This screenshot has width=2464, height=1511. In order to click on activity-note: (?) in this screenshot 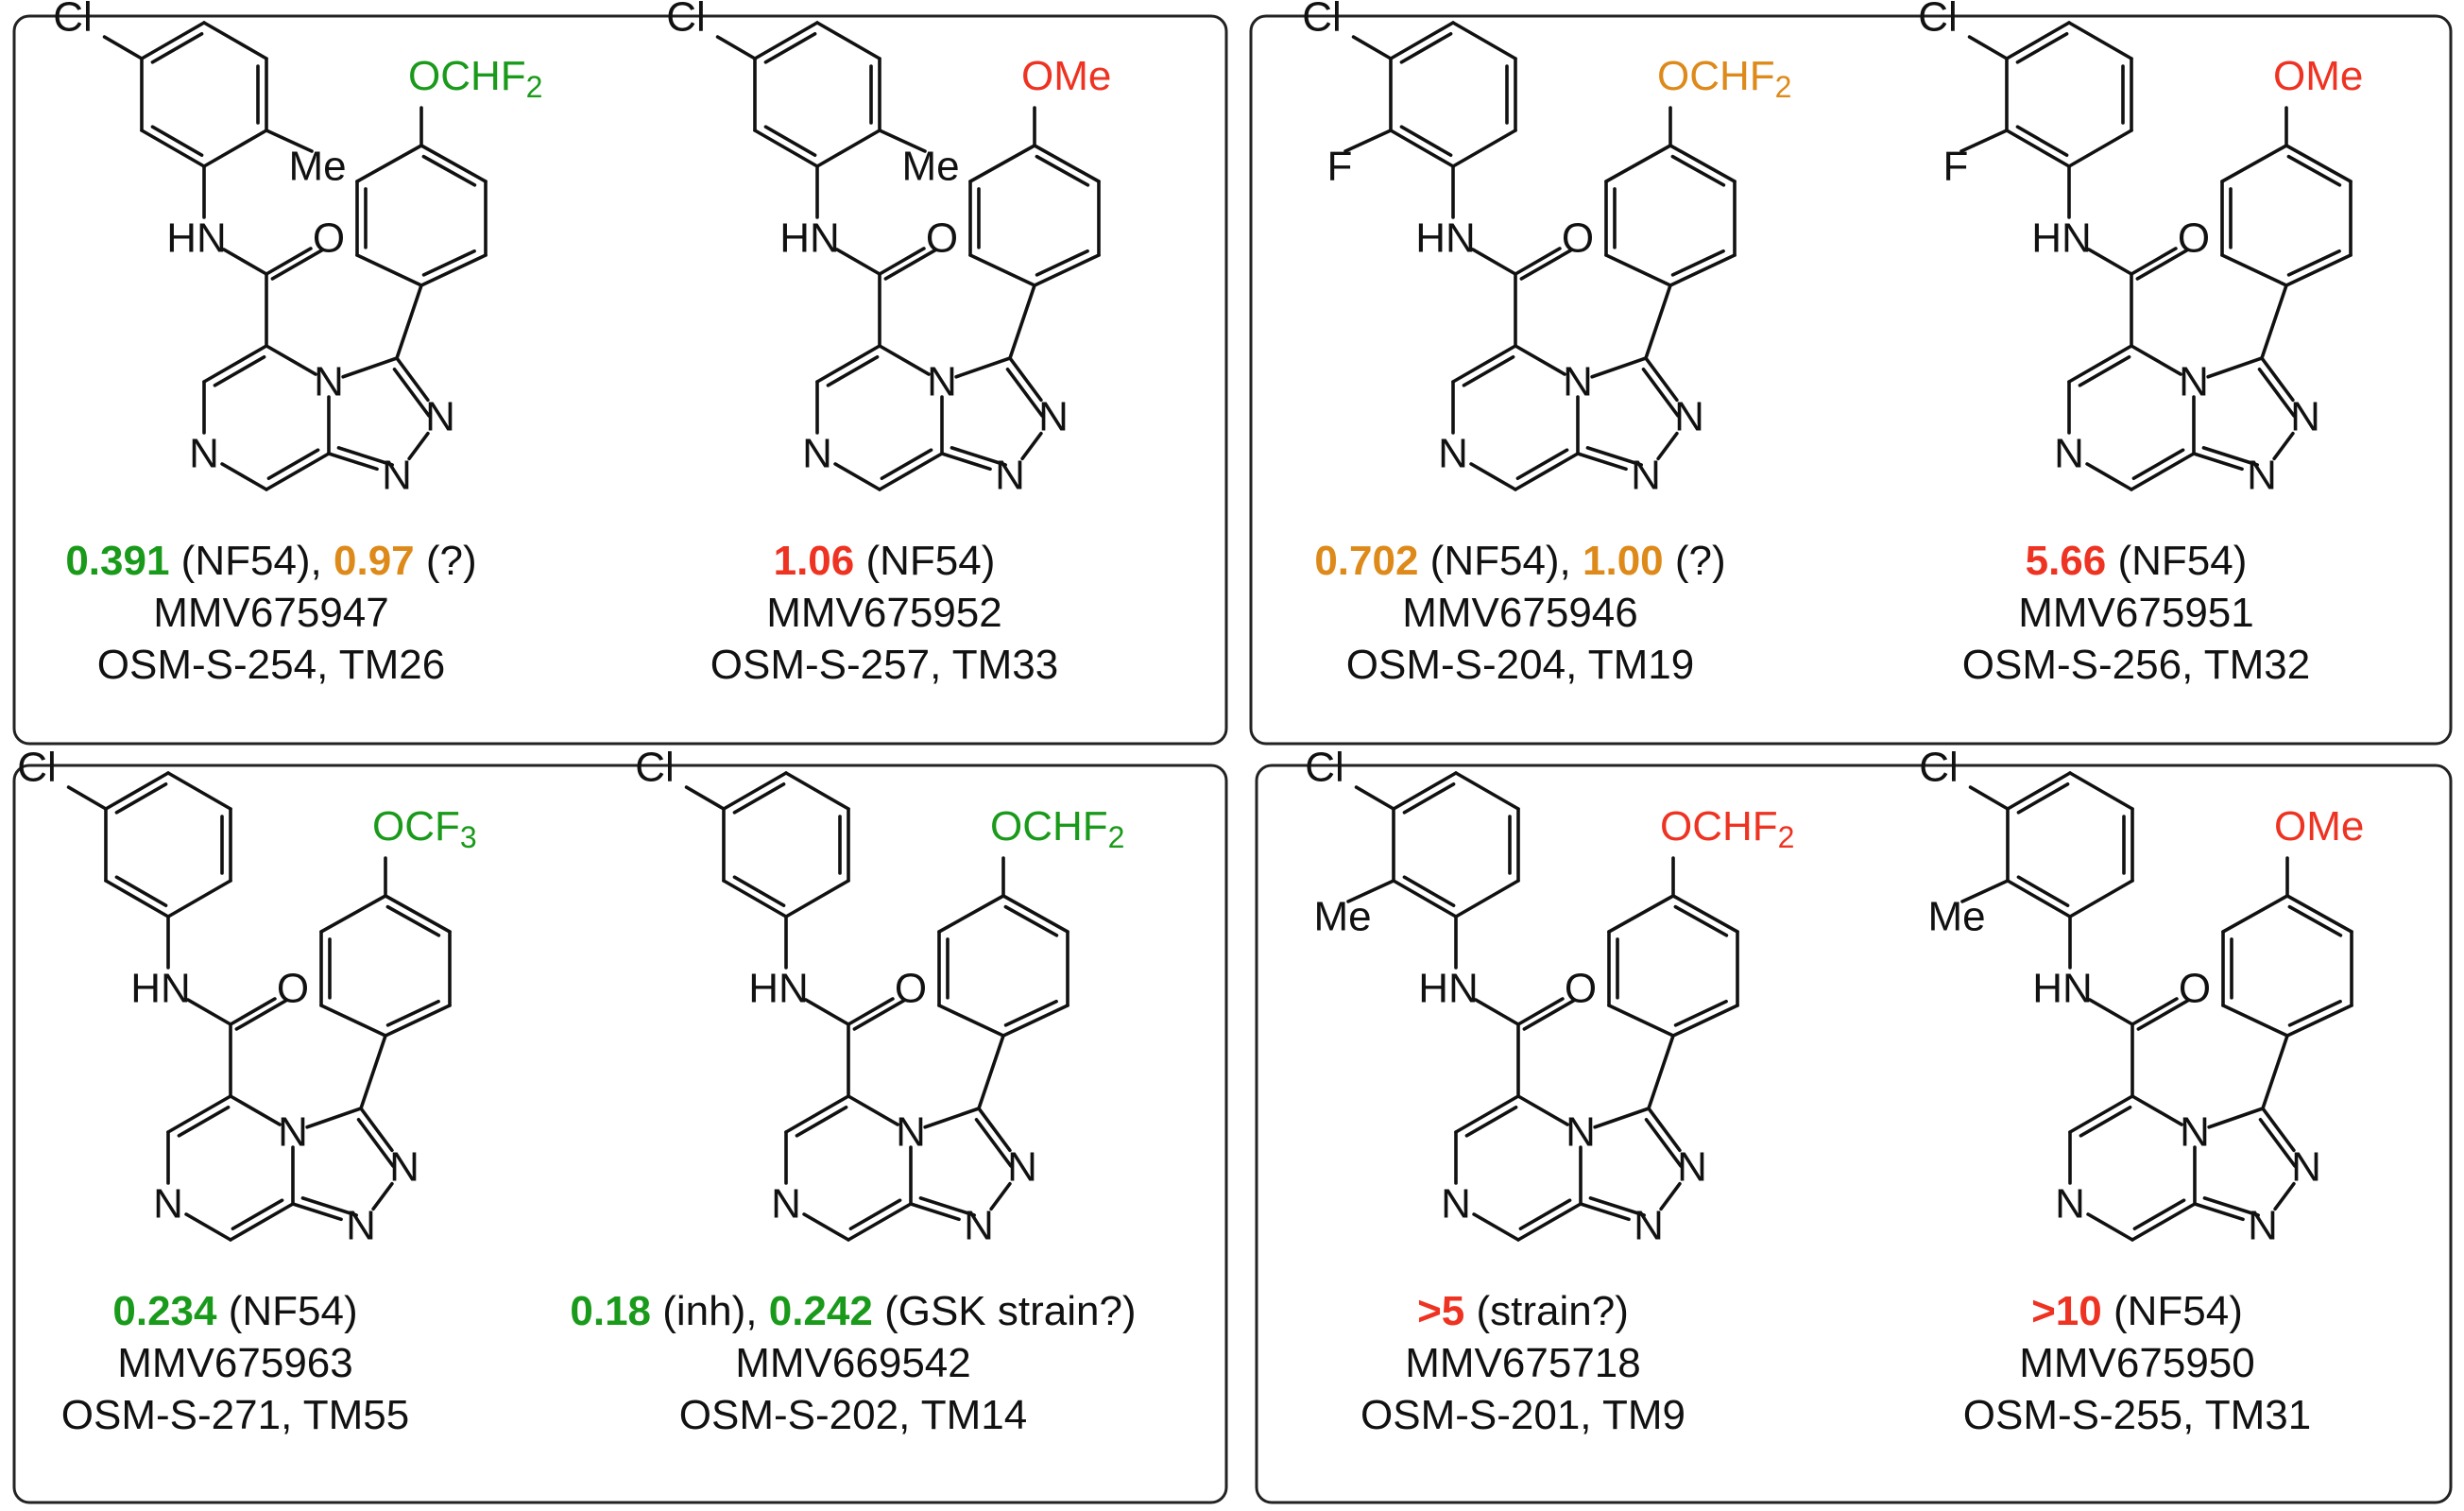, I will do `click(446, 561)`.